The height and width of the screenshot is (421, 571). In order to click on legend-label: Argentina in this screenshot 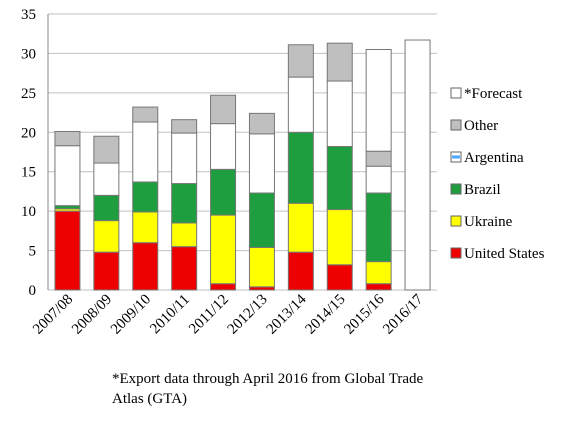, I will do `click(494, 158)`.